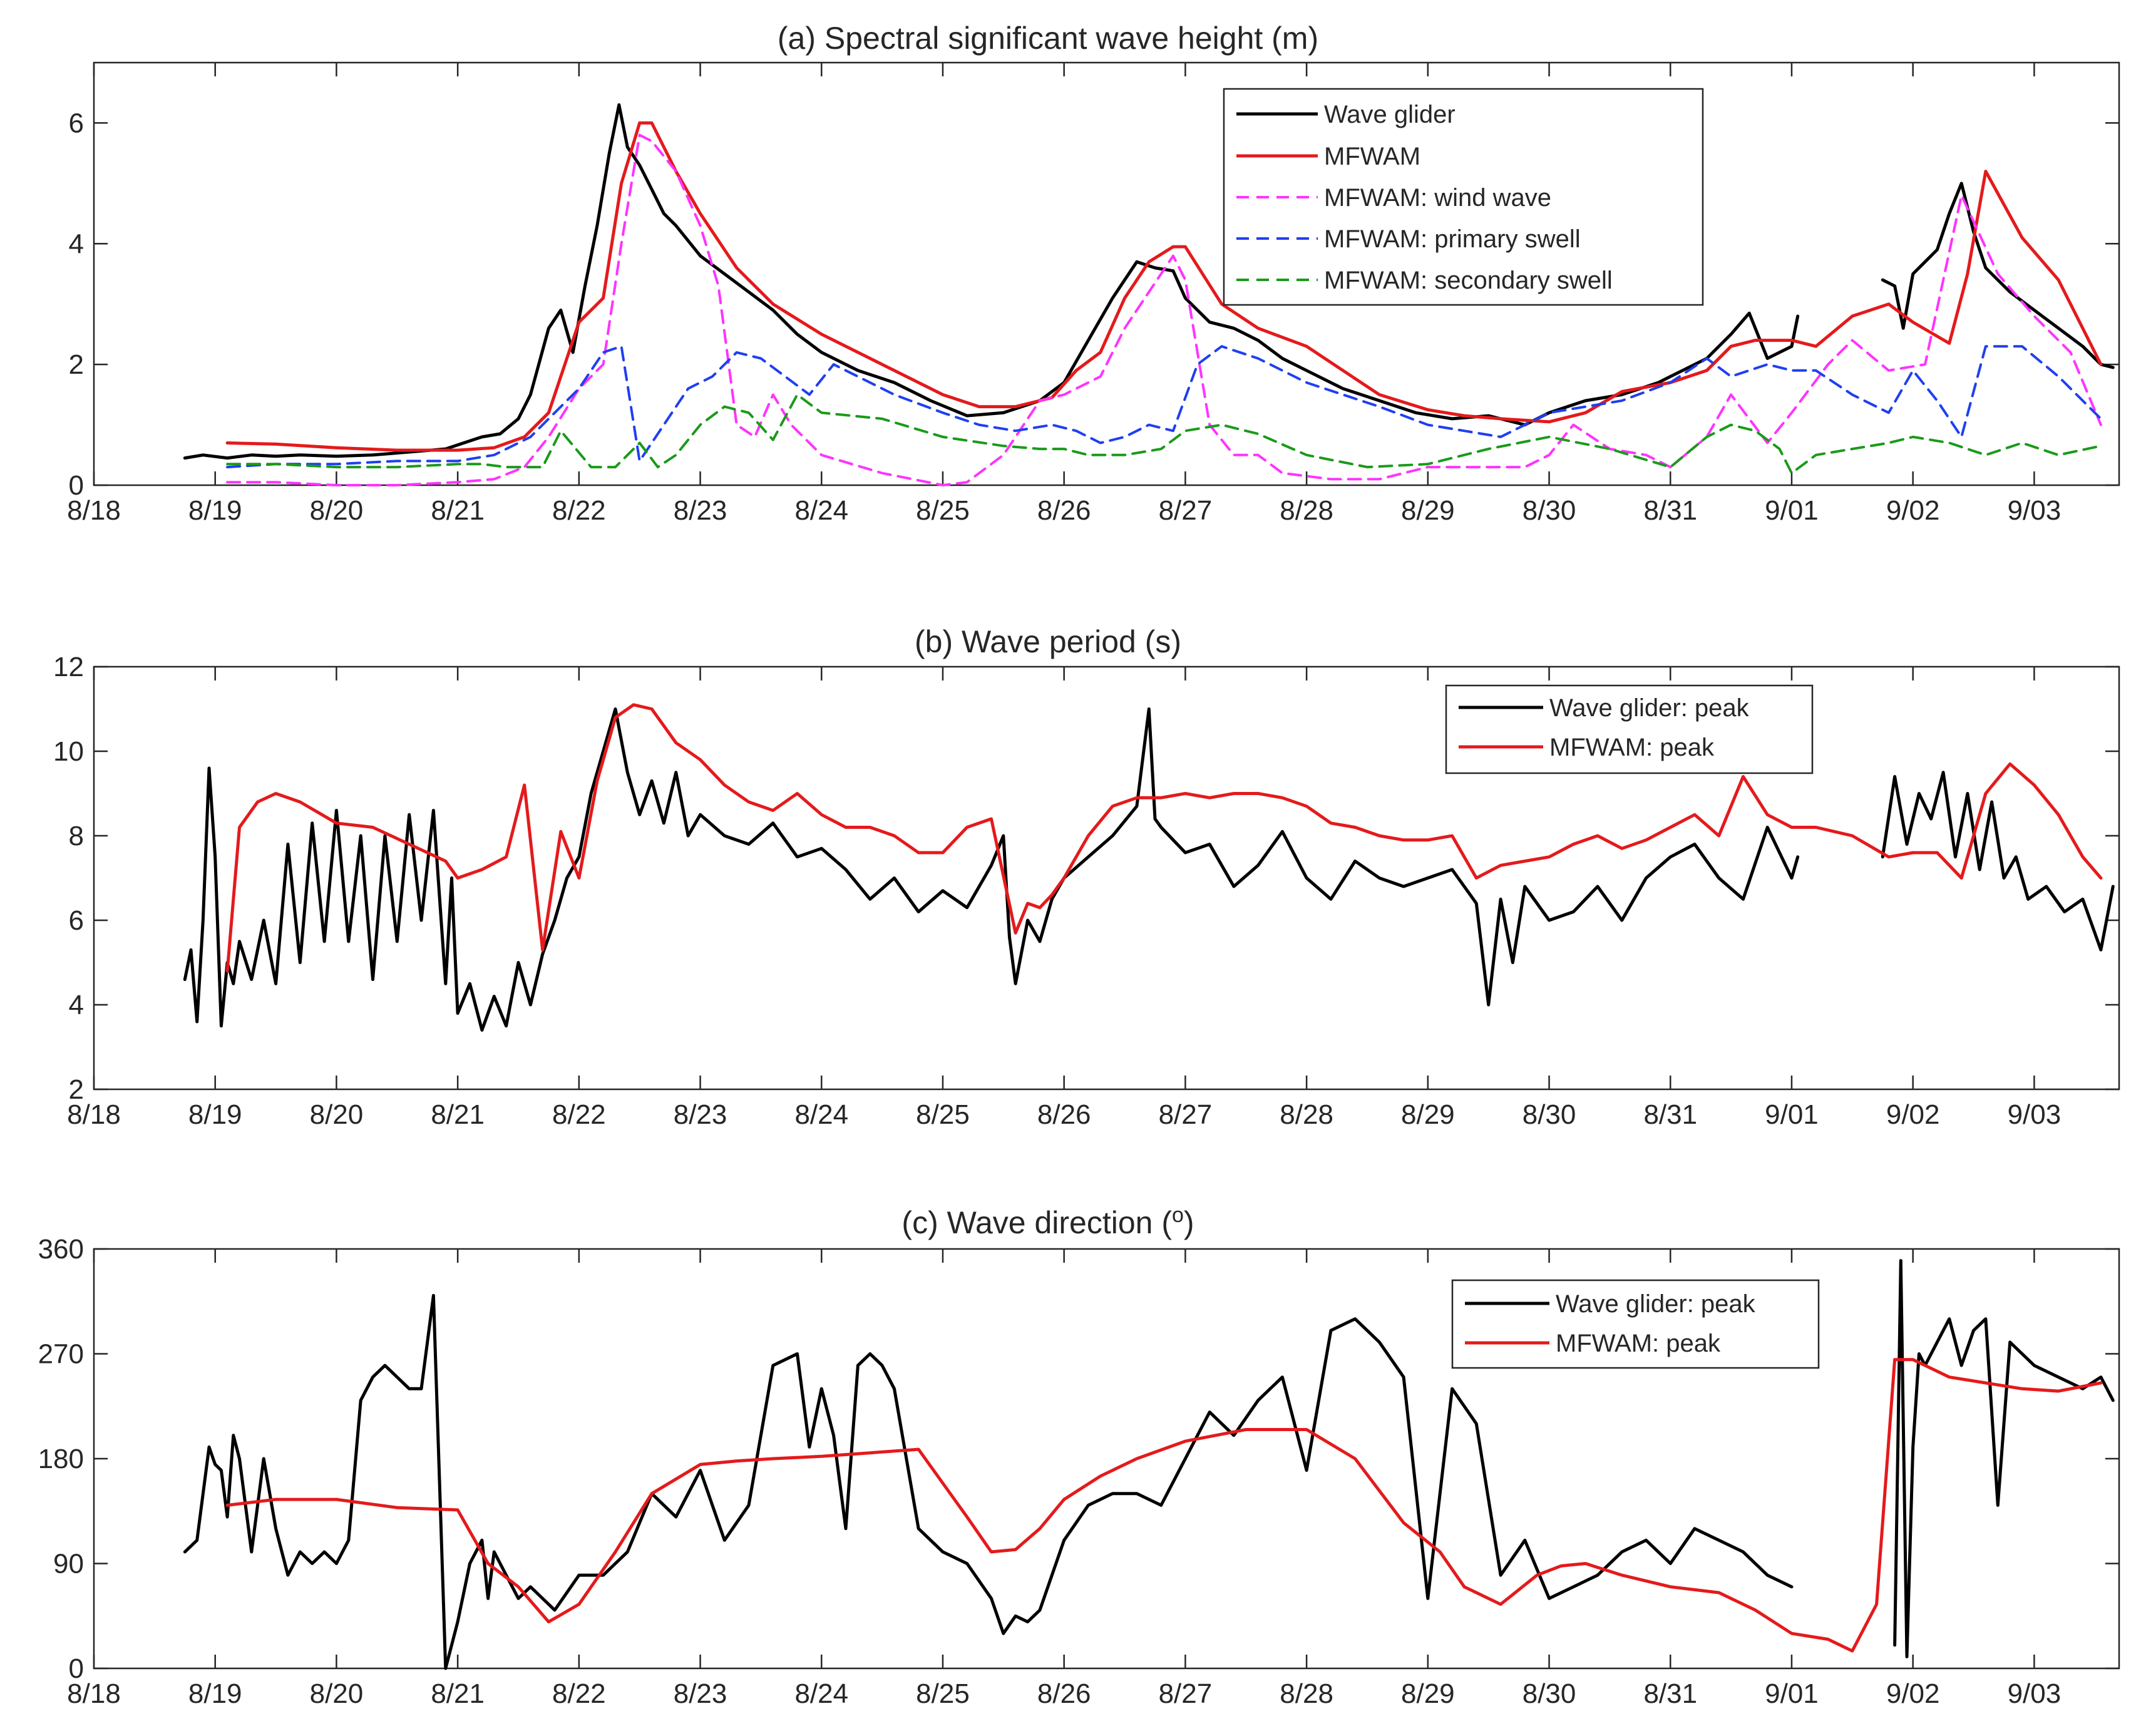  I want to click on panel-c-legend: Wave glider: peak MFWAM: peak, so click(1635, 1324).